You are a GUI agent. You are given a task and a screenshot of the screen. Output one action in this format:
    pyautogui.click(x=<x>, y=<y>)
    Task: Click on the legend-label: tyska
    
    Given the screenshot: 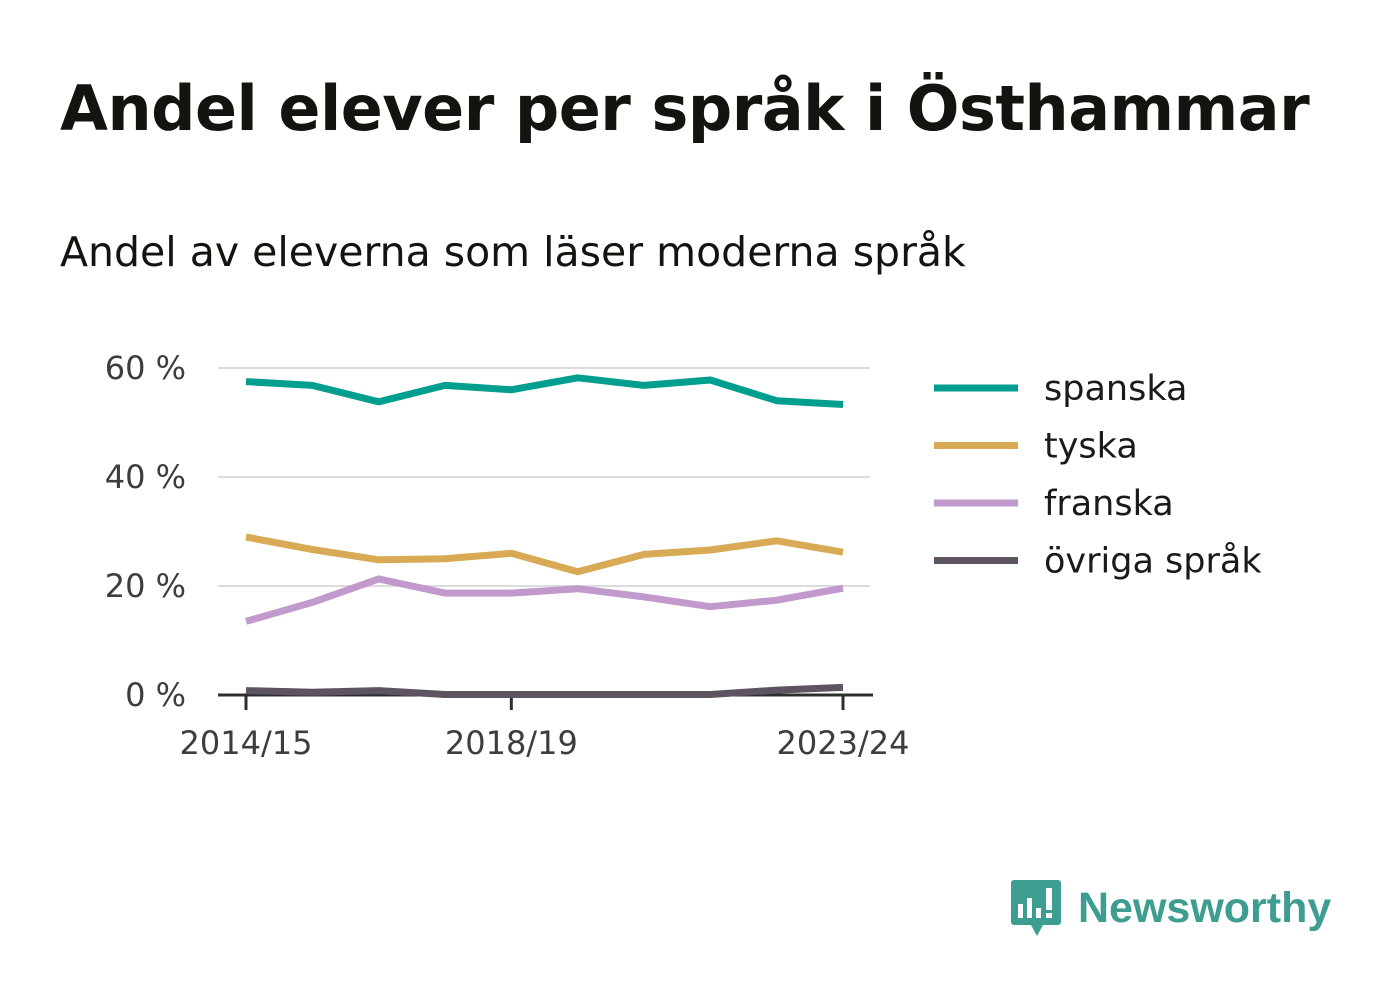 What is the action you would take?
    pyautogui.click(x=1091, y=447)
    